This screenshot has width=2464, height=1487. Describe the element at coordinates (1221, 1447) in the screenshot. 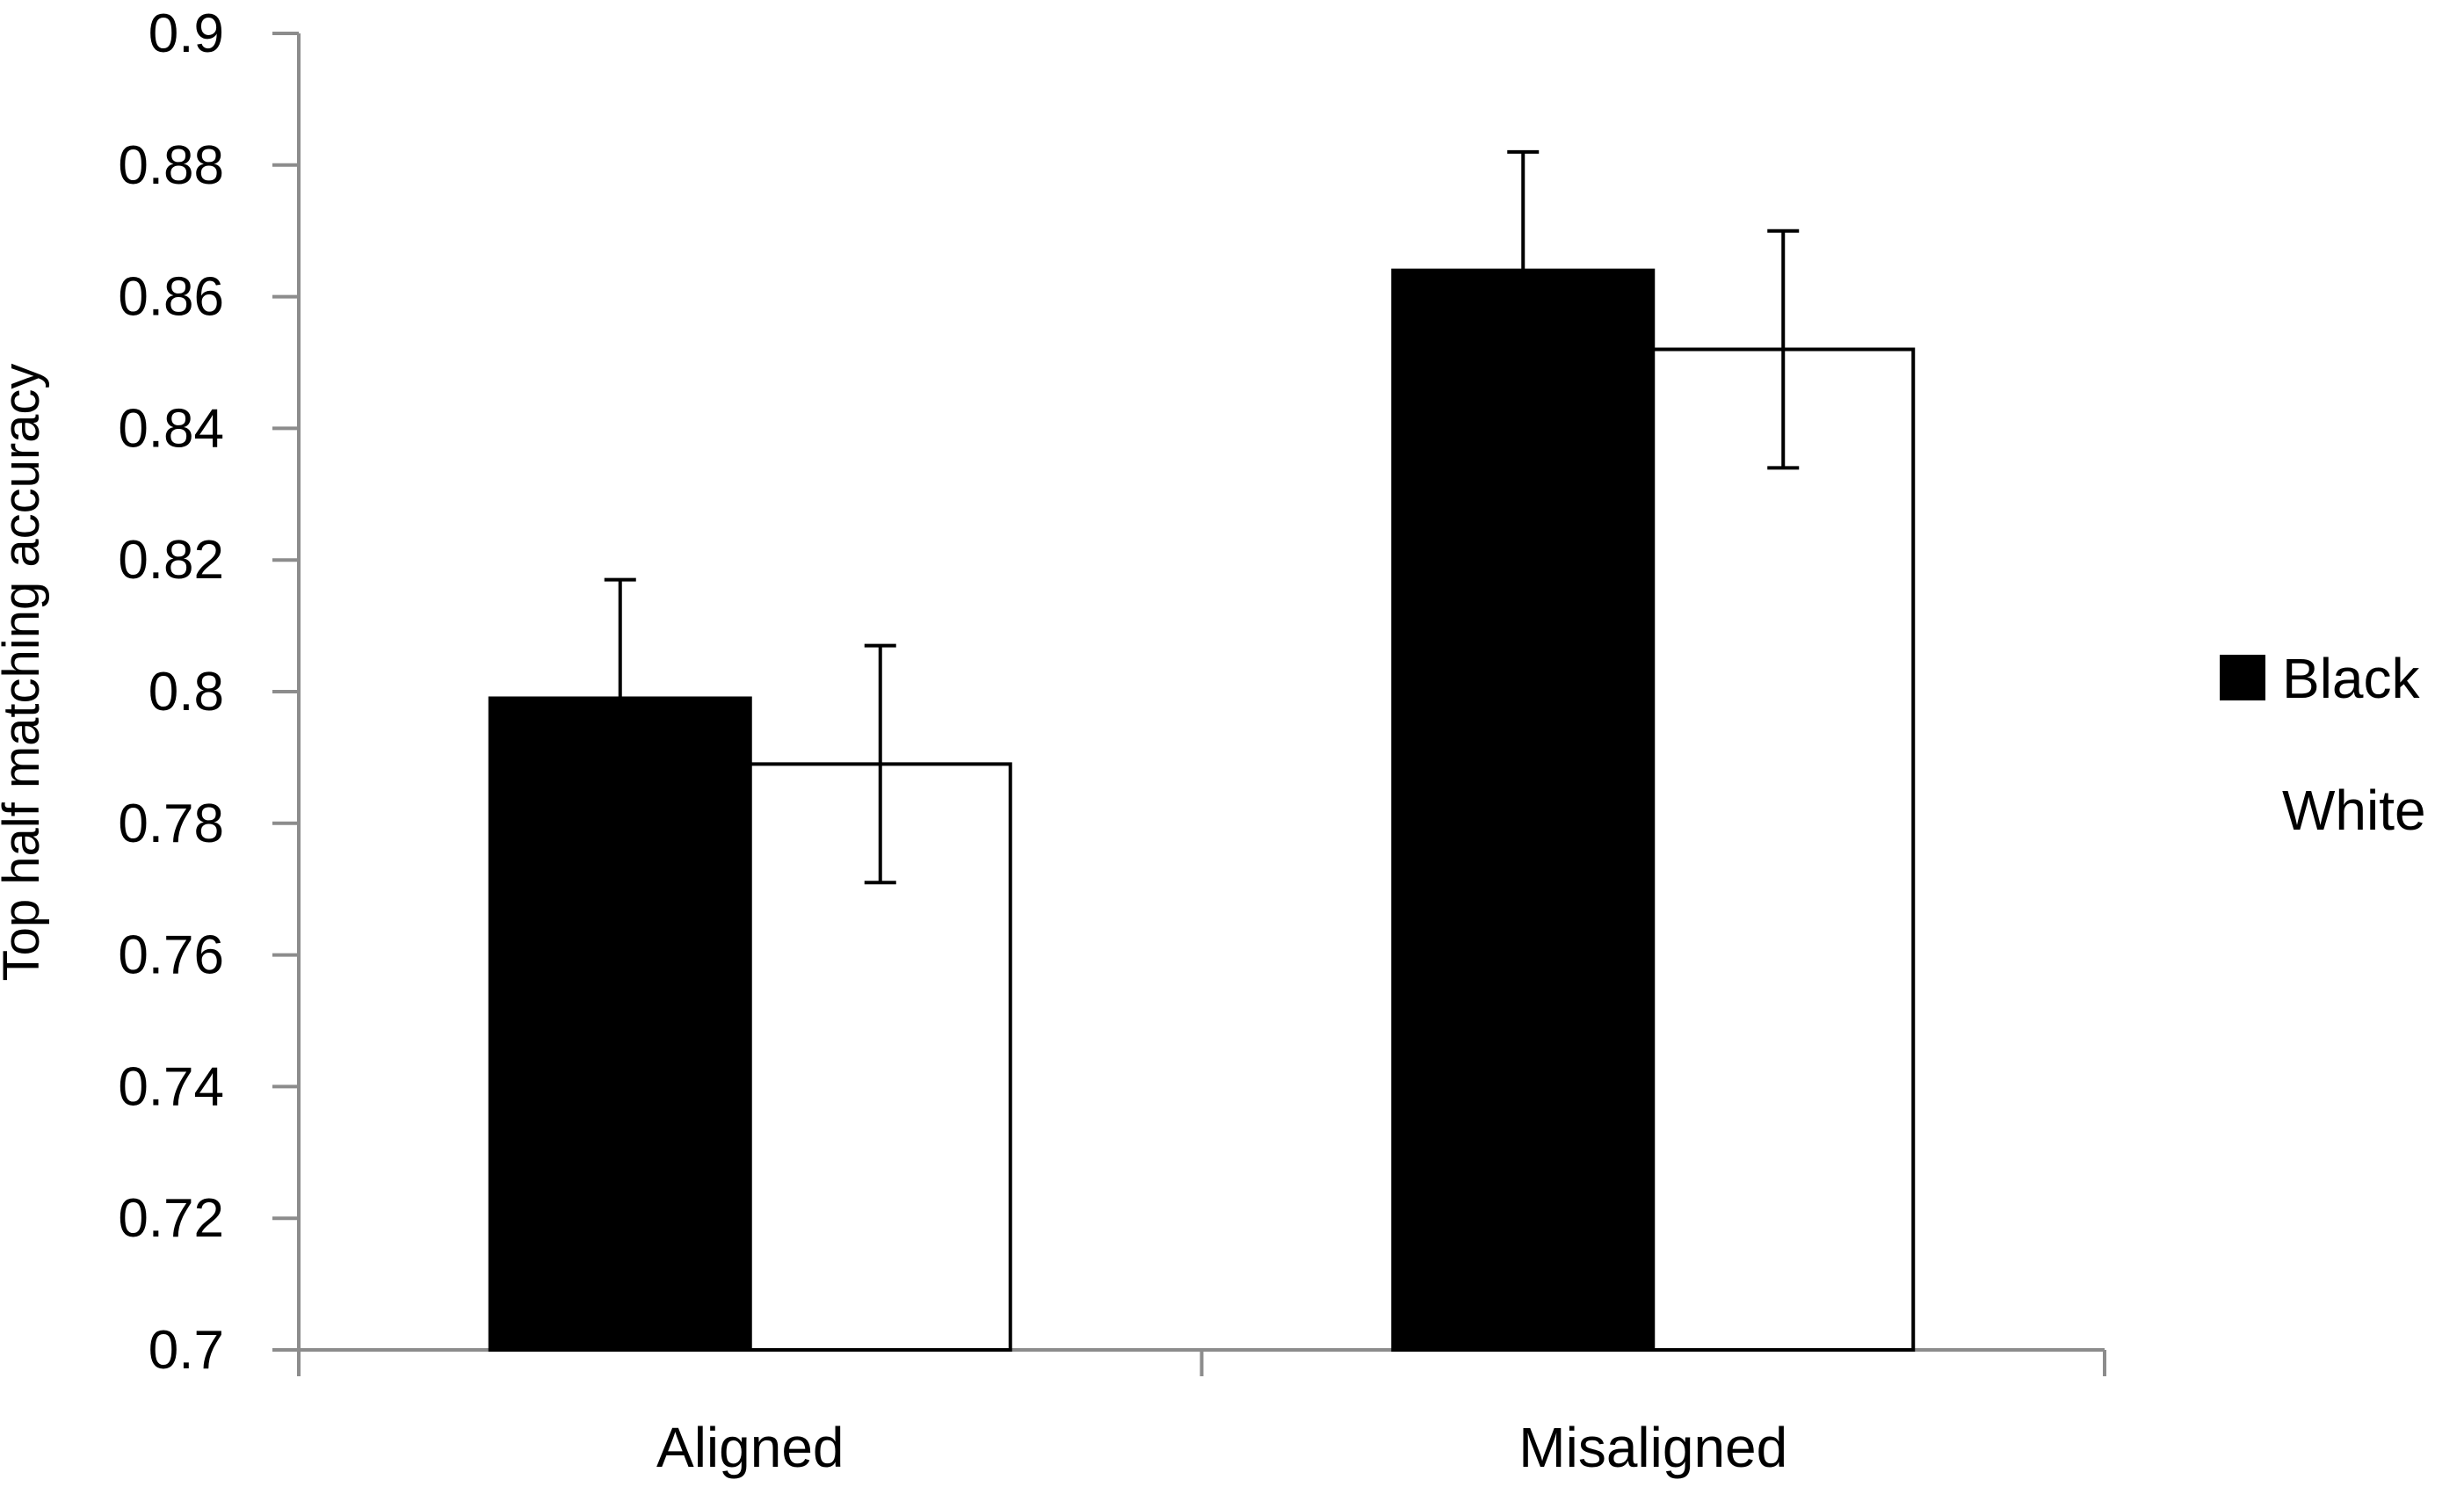

I see `x-category-labels: Aligned Misaligned` at that location.